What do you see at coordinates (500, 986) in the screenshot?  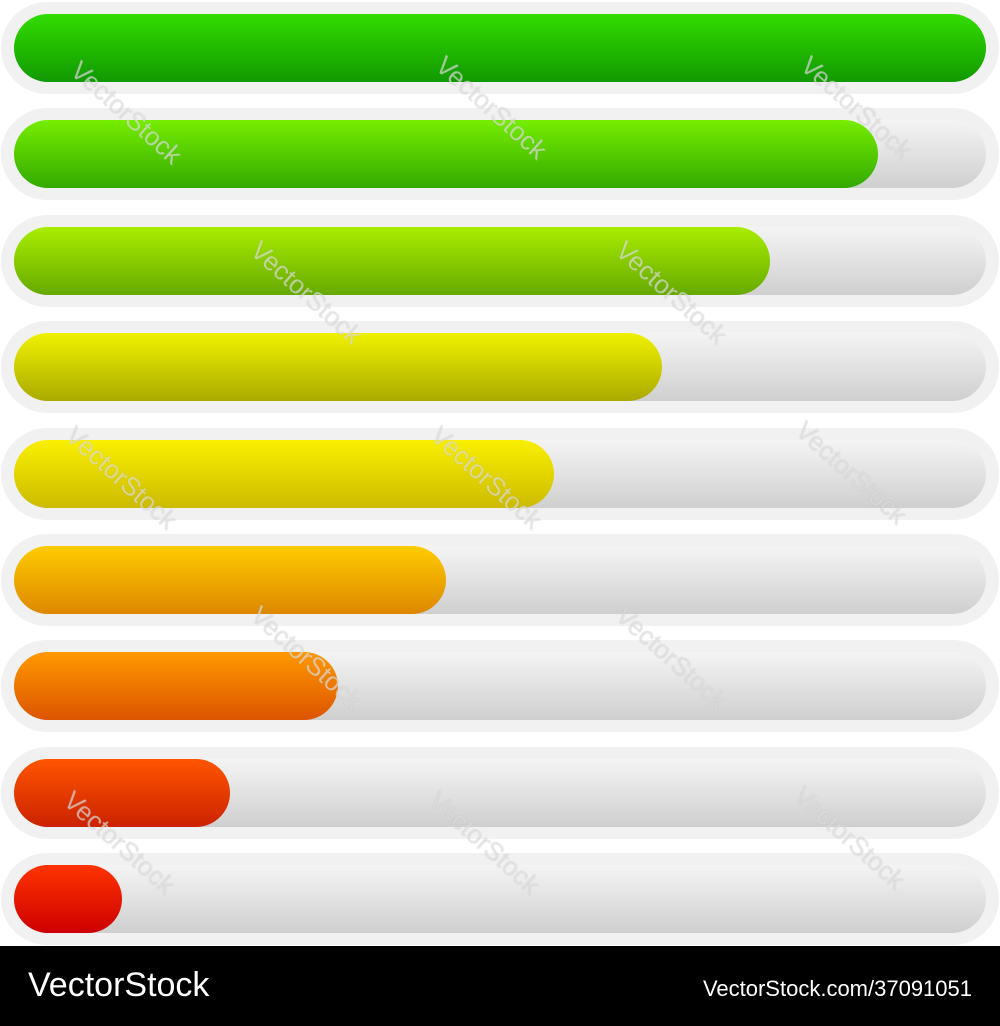 I see `footer-banner: VectorStock VectorStock.com/37091051` at bounding box center [500, 986].